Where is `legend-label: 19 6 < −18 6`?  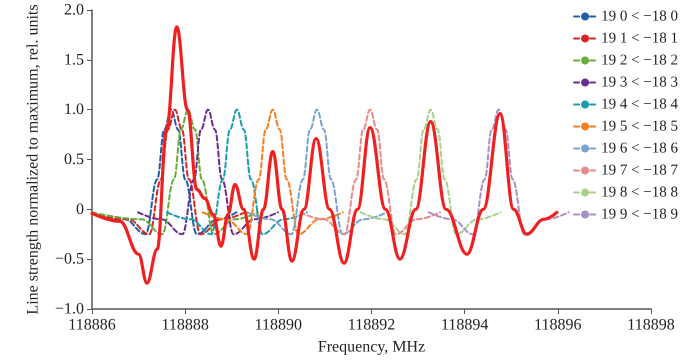
legend-label: 19 6 < −18 6 is located at coordinates (639, 148).